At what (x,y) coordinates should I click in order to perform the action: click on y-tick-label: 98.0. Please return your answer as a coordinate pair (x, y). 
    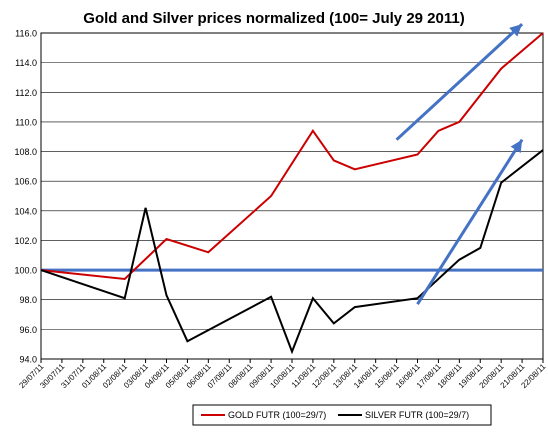
    Looking at the image, I should click on (28, 300).